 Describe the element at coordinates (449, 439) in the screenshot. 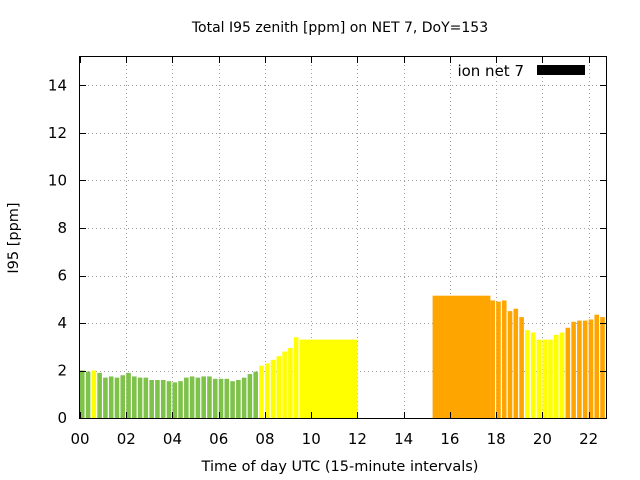

I see `x-tick-label: 16` at that location.